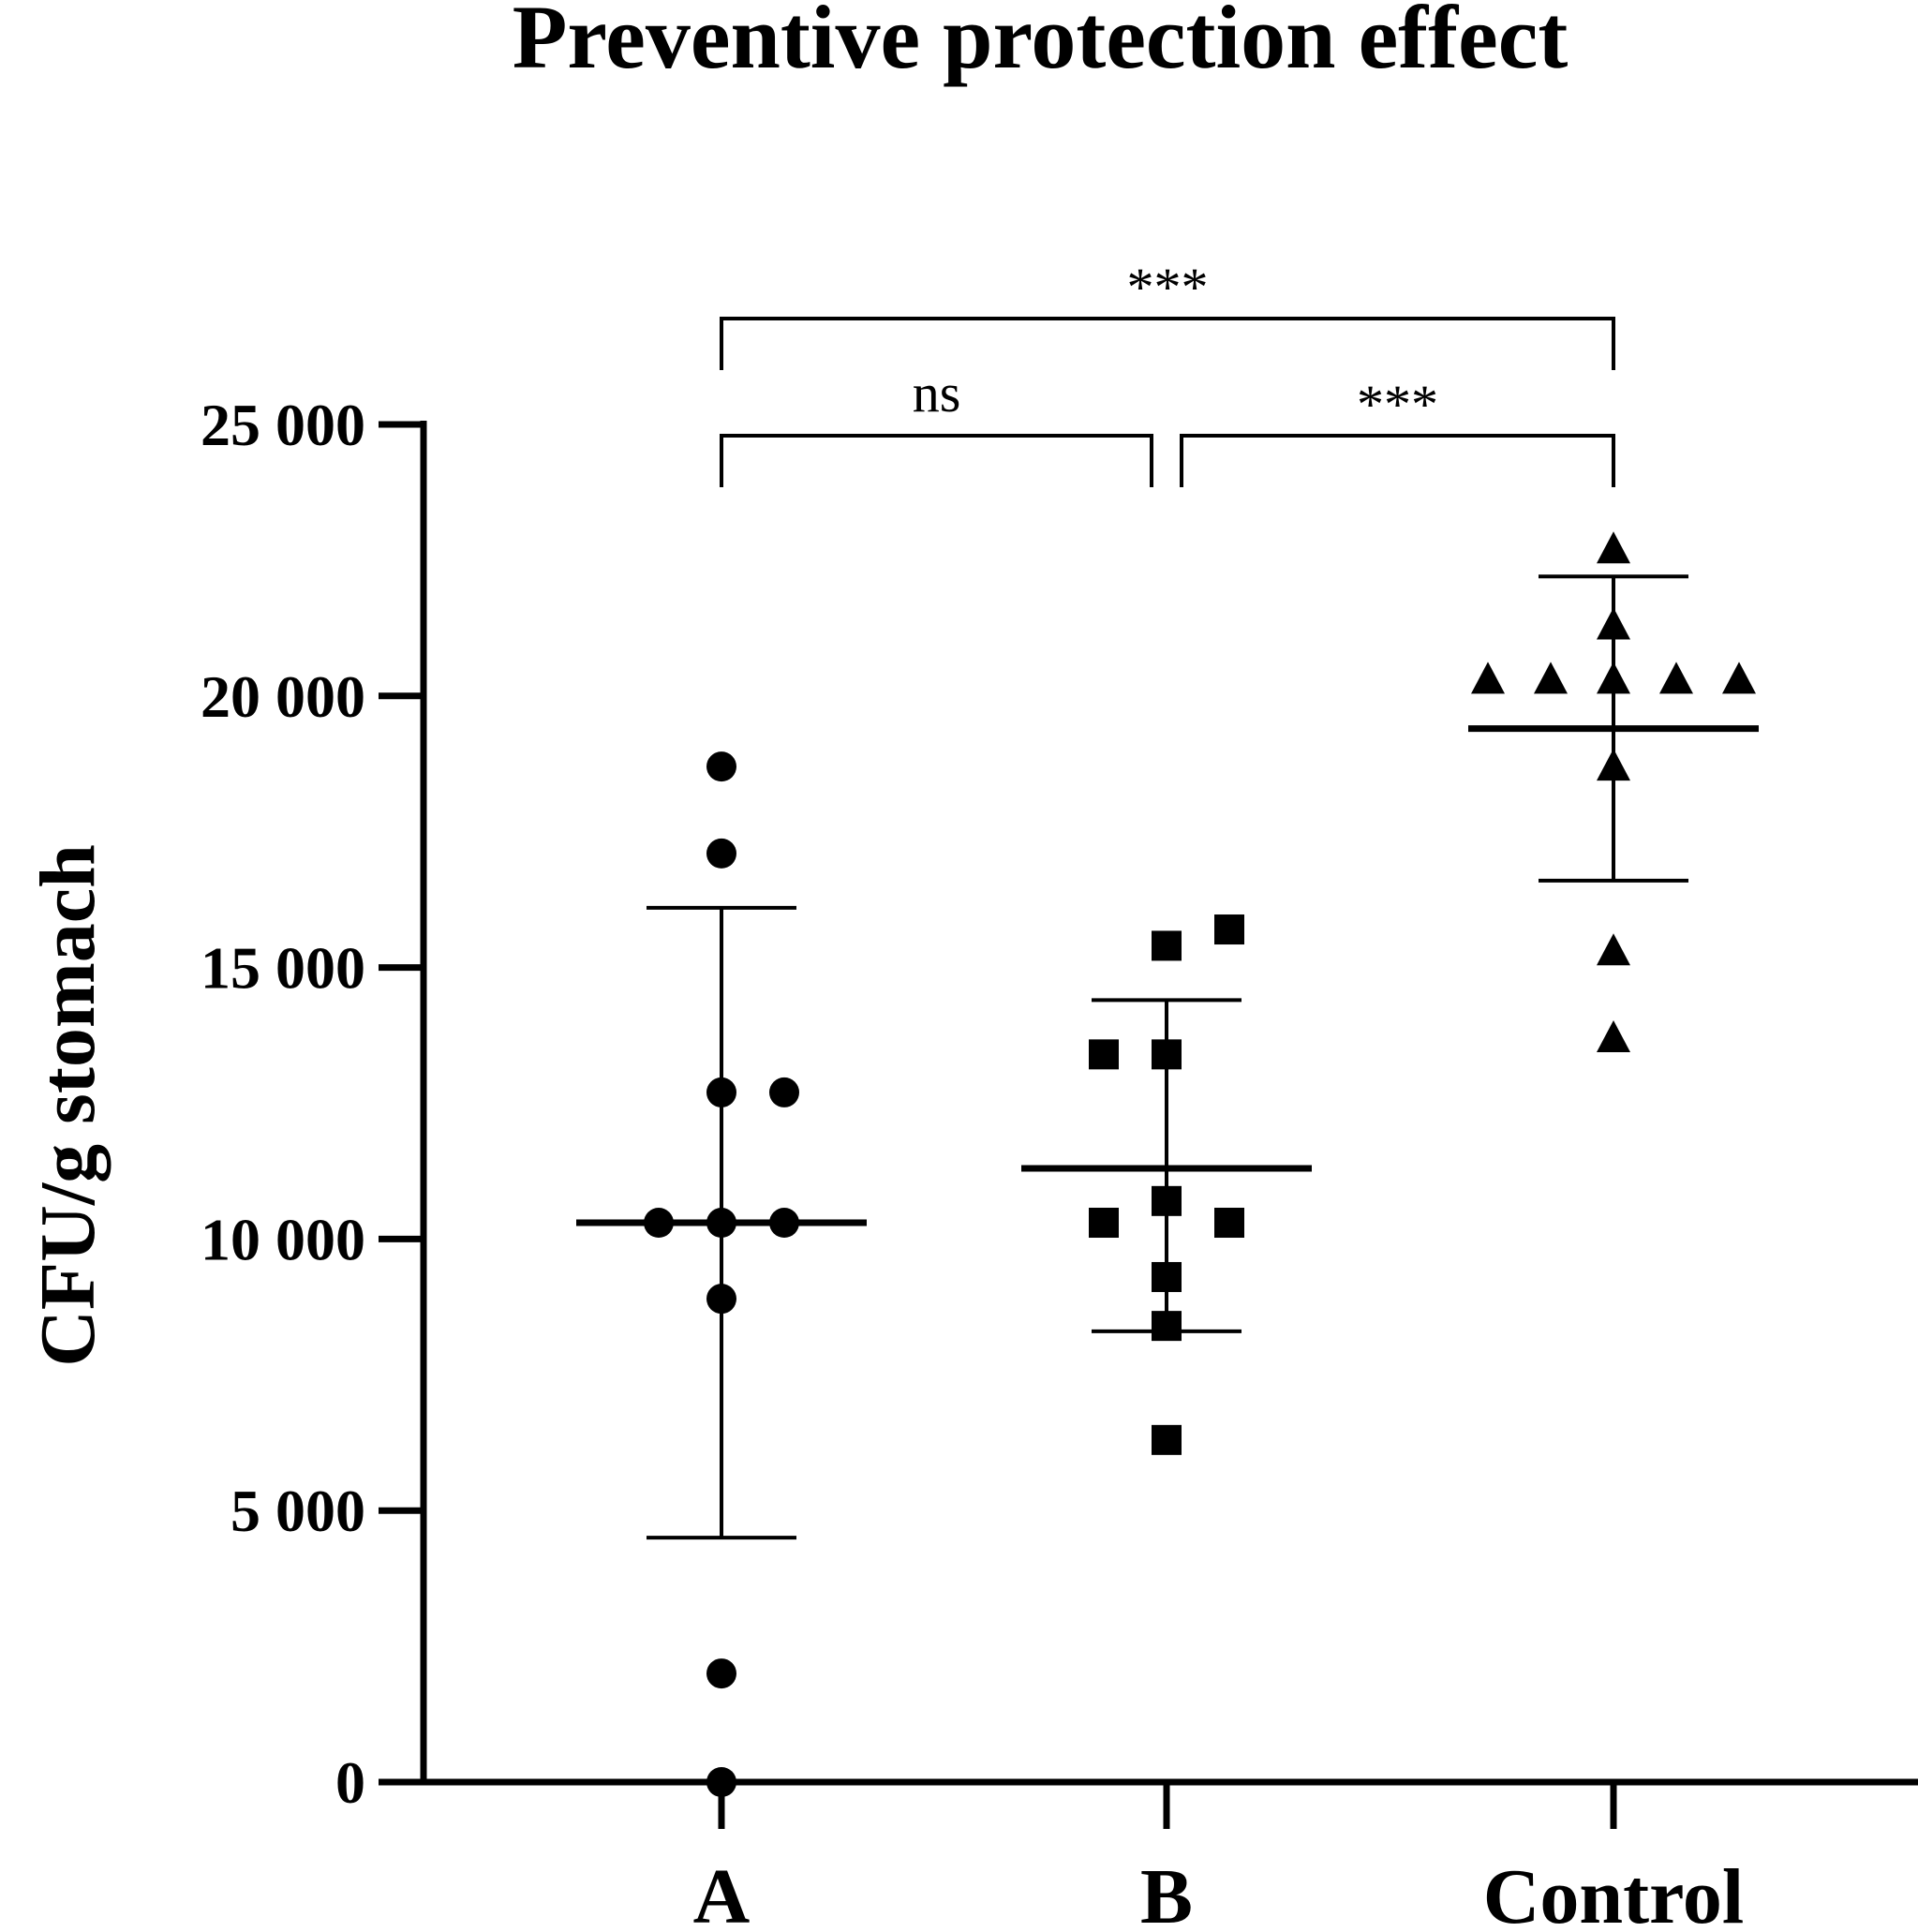  Describe the element at coordinates (283, 697) in the screenshot. I see `y-tick-label: 20 000` at that location.